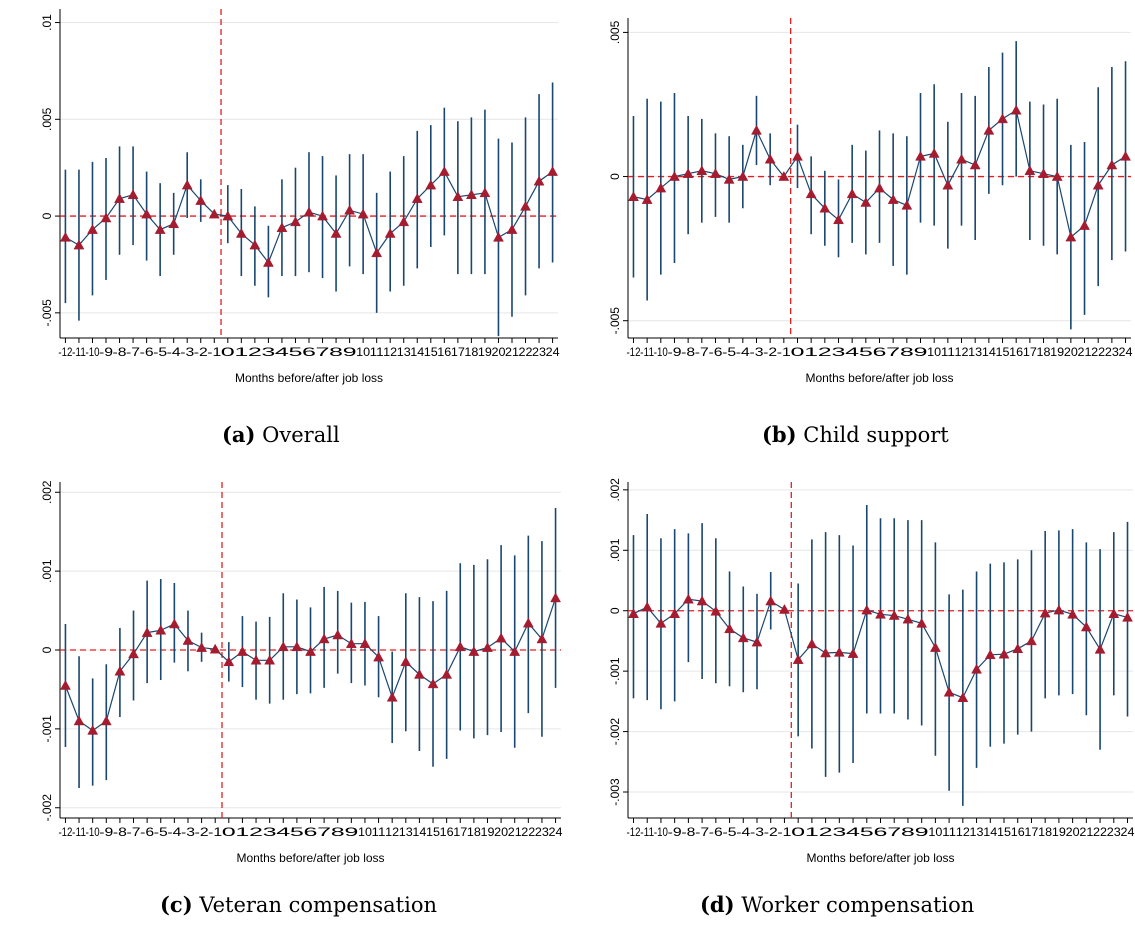  Describe the element at coordinates (295, 352) in the screenshot. I see `x-tick-label: 5` at that location.